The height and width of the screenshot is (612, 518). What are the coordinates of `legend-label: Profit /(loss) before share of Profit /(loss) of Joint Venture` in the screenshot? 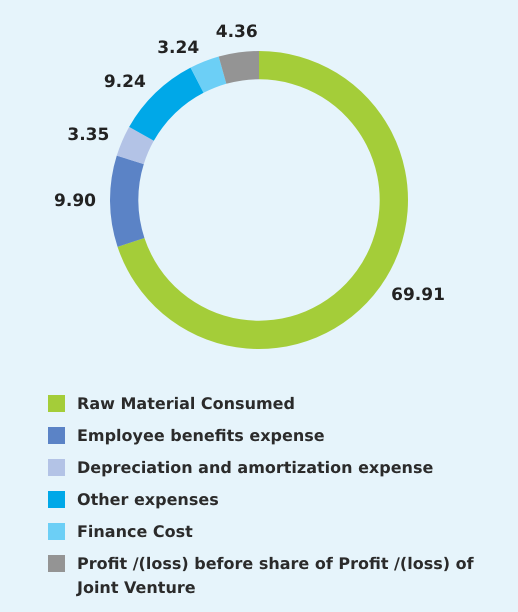 It's located at (276, 576).